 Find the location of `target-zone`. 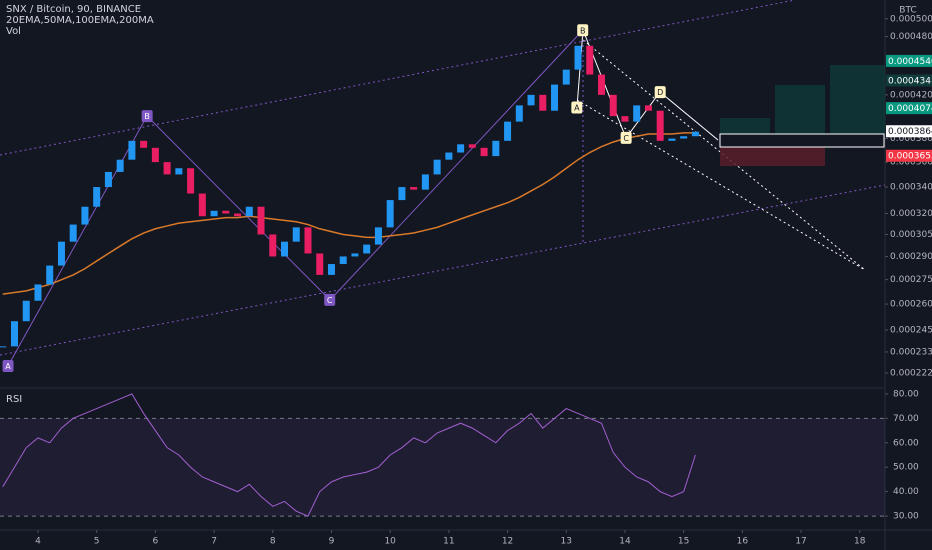

target-zone is located at coordinates (745, 126).